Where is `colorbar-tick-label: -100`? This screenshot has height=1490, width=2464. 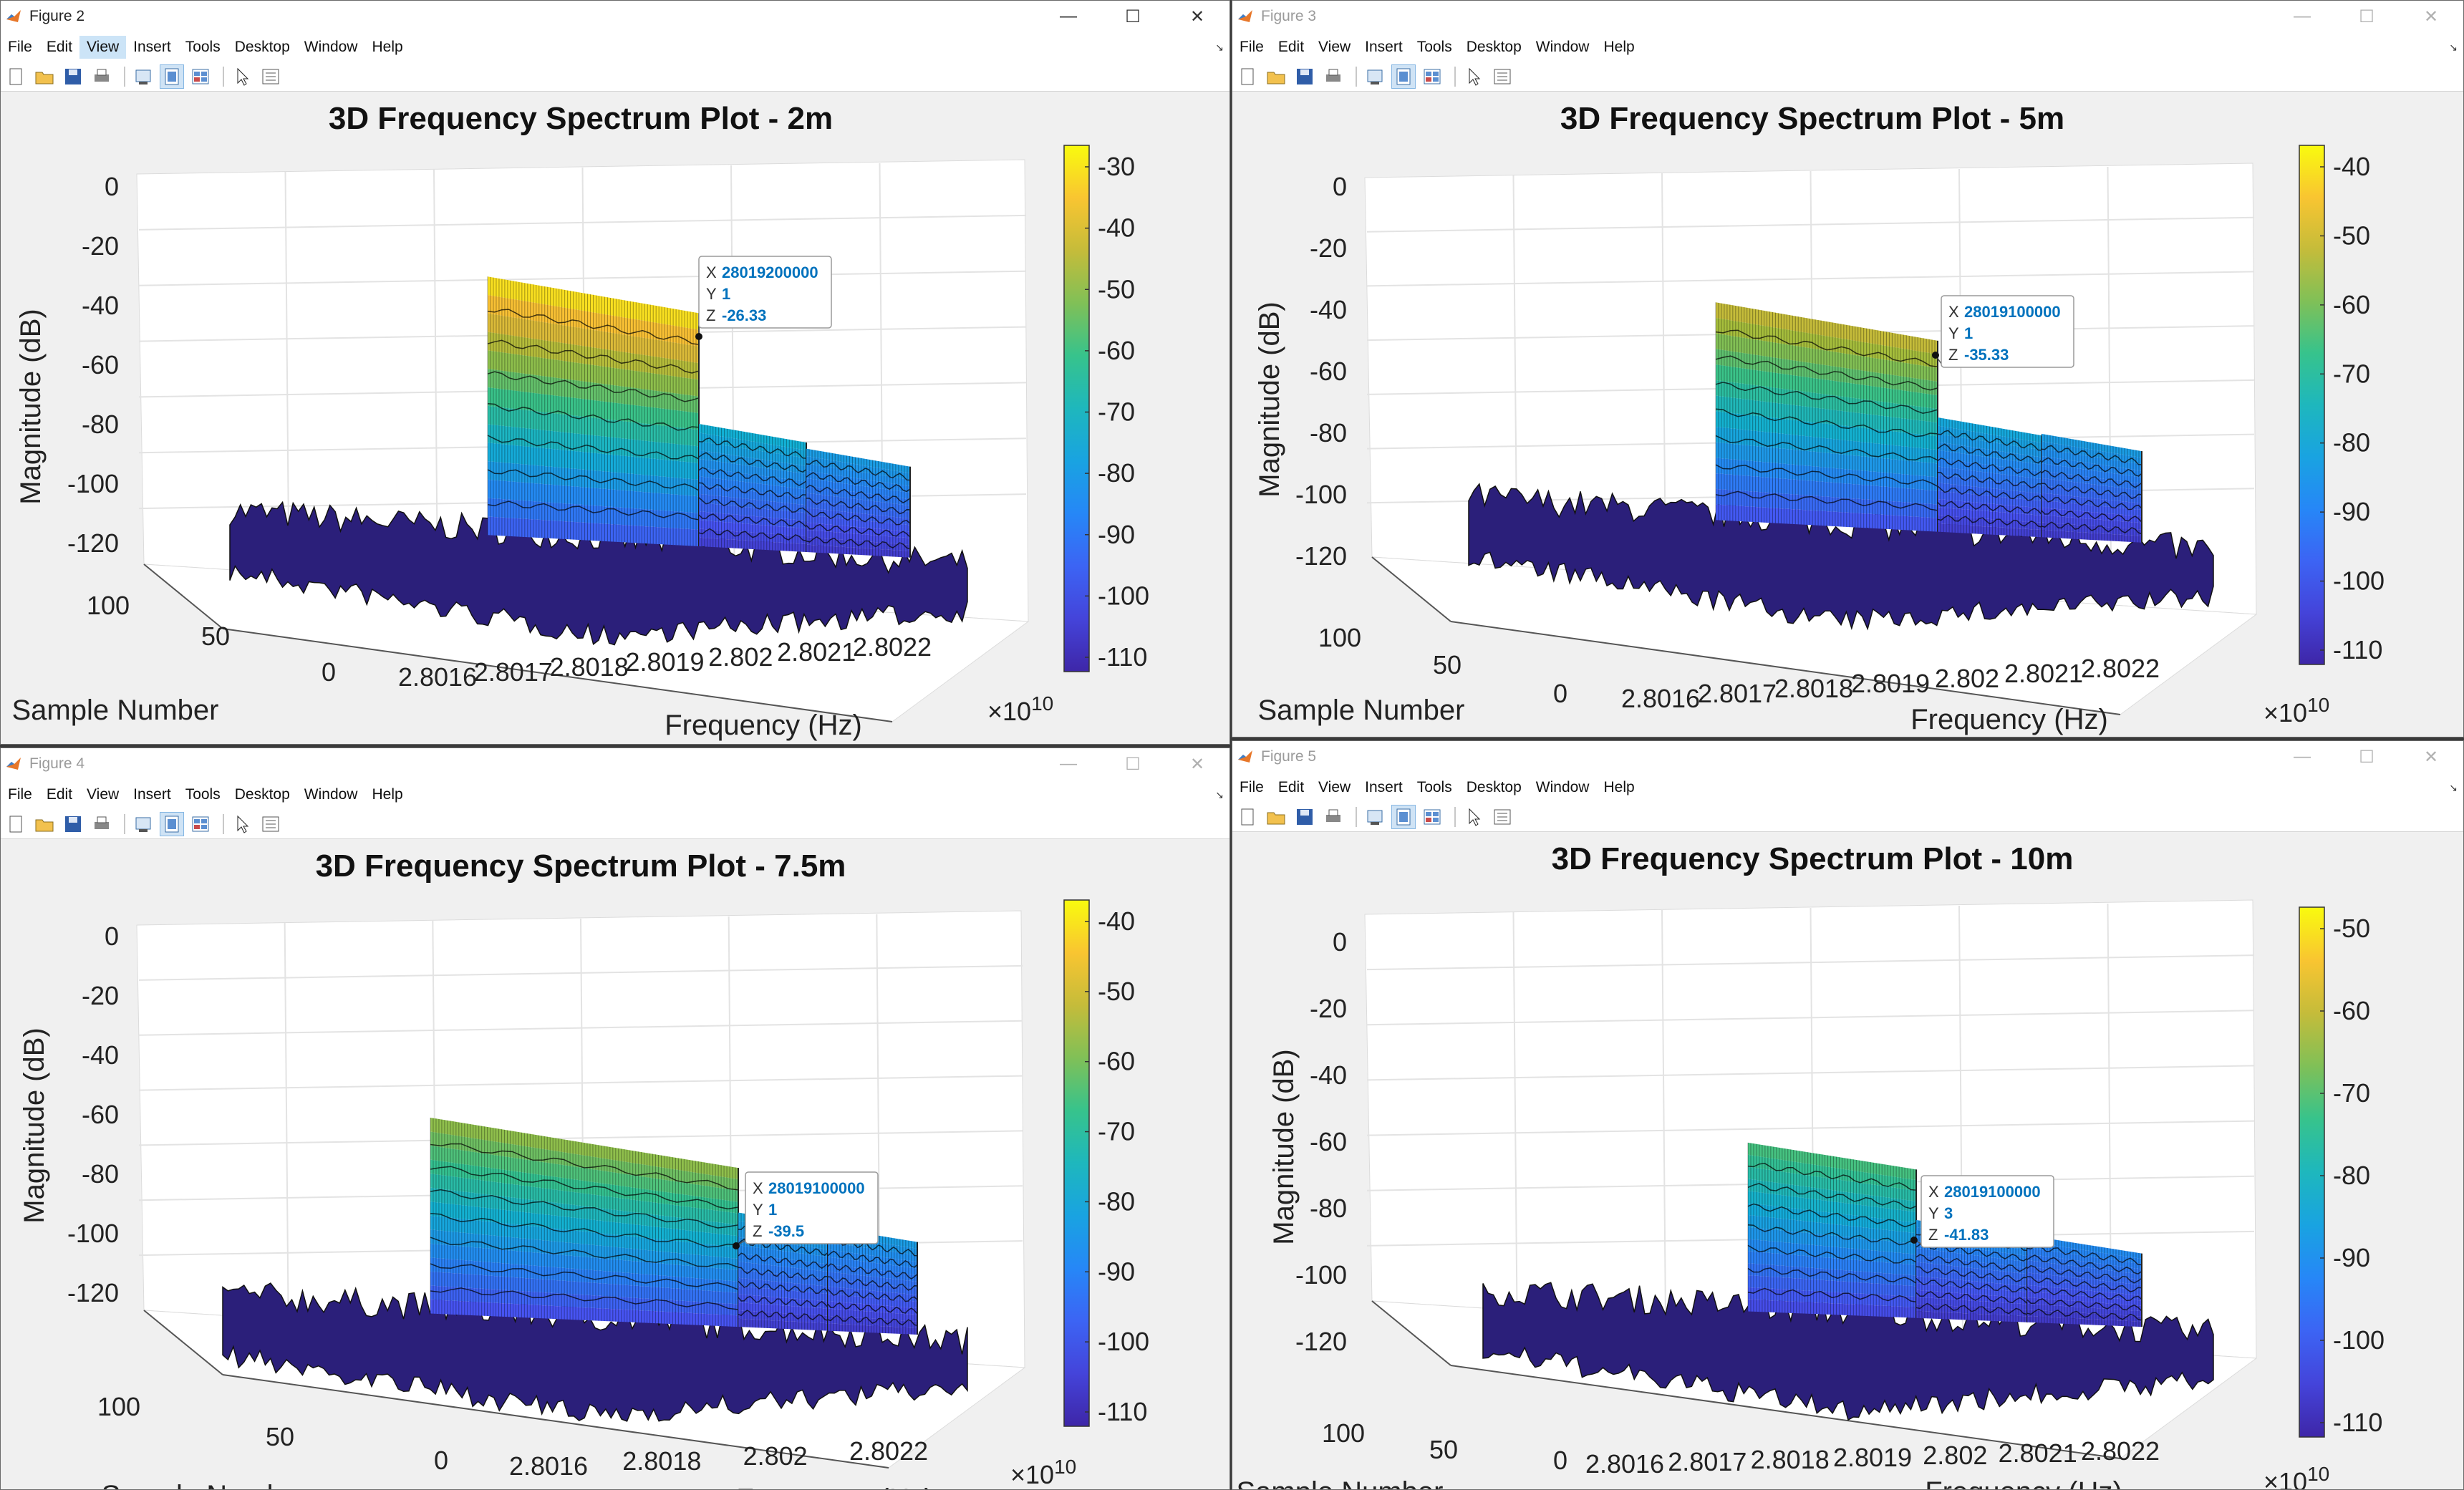 colorbar-tick-label: -100 is located at coordinates (1123, 1341).